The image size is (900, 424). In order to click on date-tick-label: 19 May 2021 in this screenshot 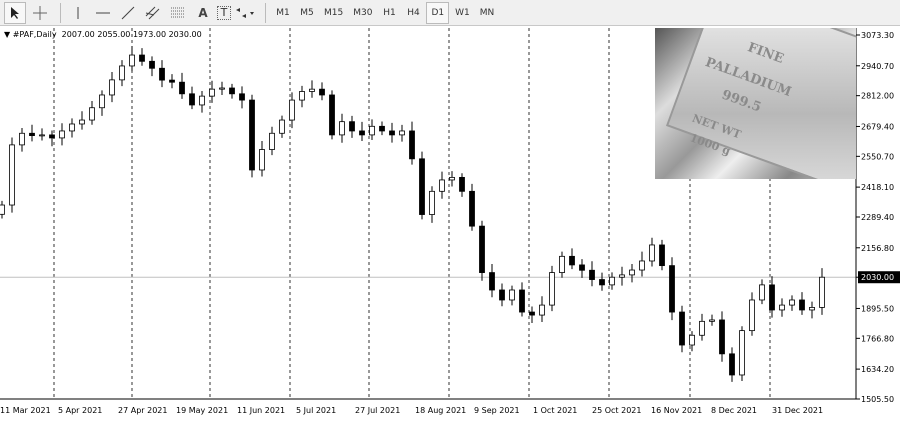, I will do `click(202, 410)`.